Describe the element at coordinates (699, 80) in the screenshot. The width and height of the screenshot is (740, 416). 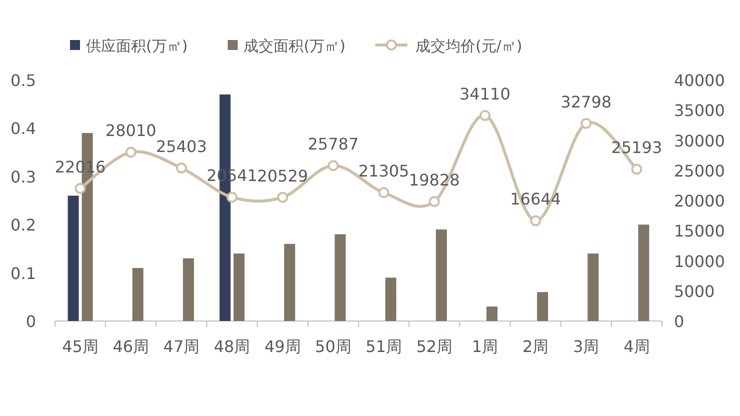
I see `y2-tick-label: 40000` at that location.